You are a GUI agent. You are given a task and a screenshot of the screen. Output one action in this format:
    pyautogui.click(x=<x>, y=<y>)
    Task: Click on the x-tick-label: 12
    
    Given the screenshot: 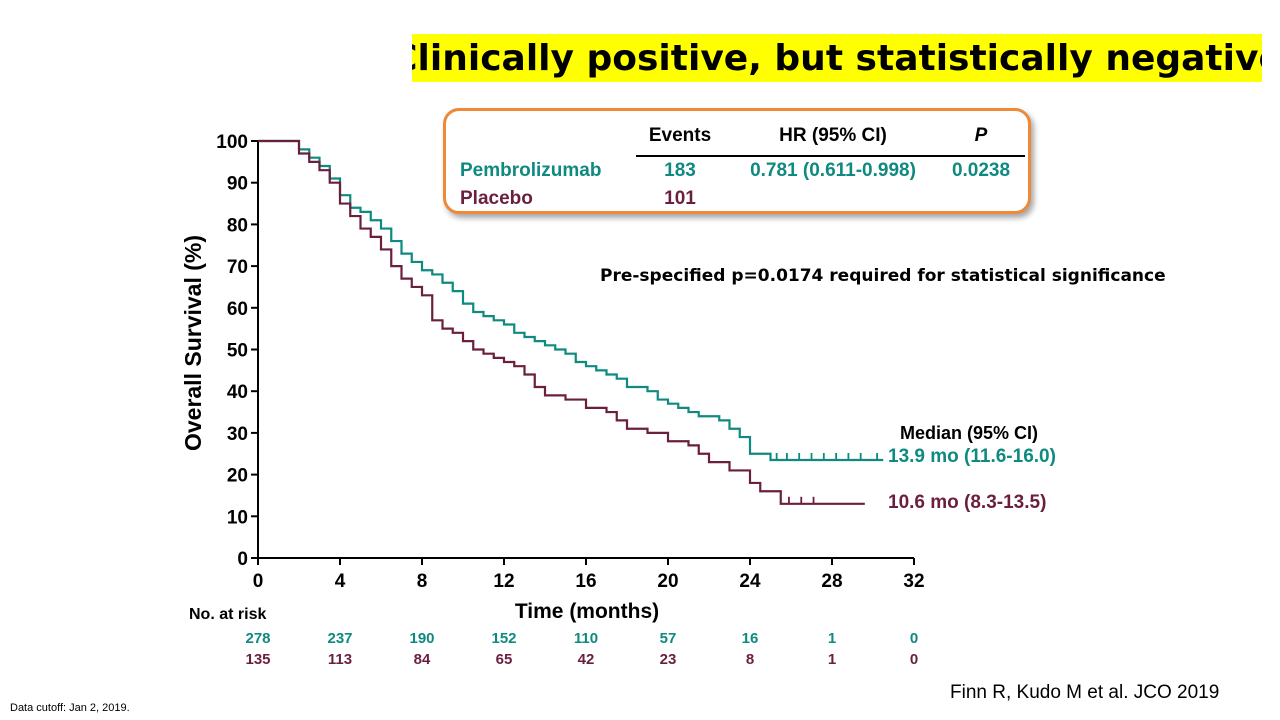 What is the action you would take?
    pyautogui.click(x=503, y=581)
    